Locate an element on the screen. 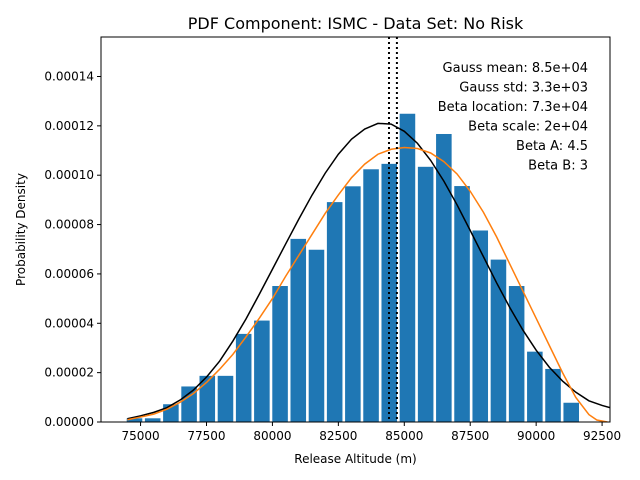 The height and width of the screenshot is (480, 640). x-tick-label: 82500 is located at coordinates (338, 436).